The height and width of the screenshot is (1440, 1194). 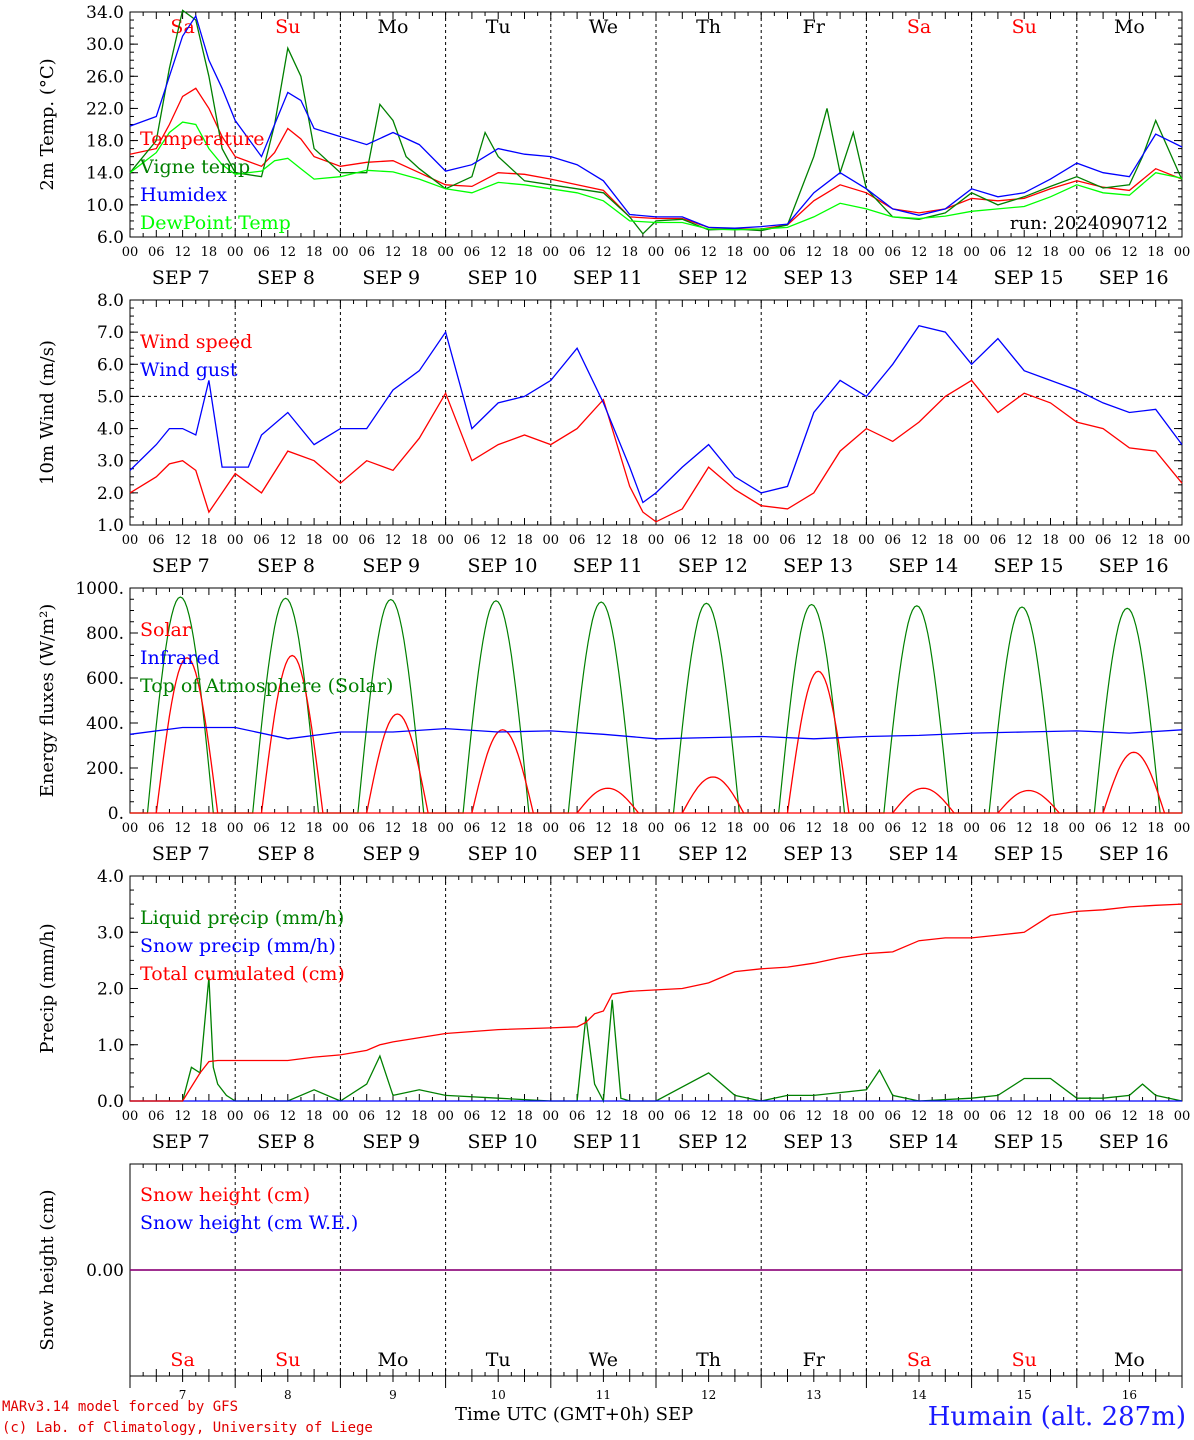 What do you see at coordinates (183, 1395) in the screenshot?
I see `day-number-label: 7` at bounding box center [183, 1395].